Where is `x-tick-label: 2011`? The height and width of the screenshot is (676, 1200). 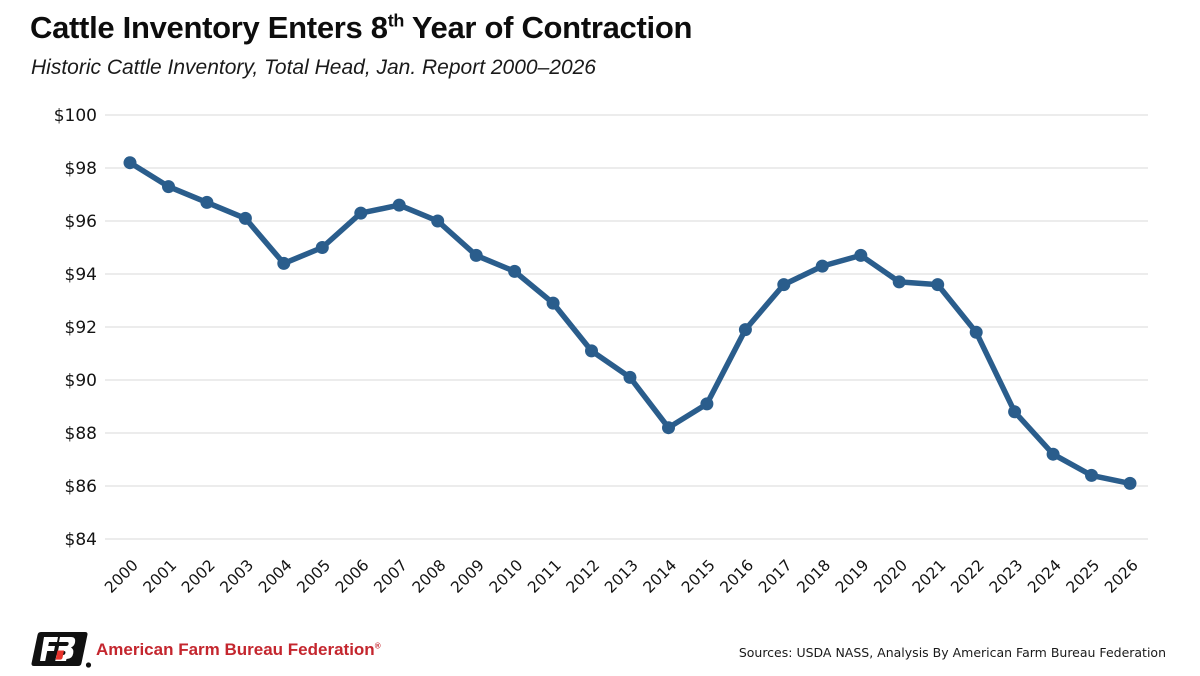 x-tick-label: 2011 is located at coordinates (544, 576).